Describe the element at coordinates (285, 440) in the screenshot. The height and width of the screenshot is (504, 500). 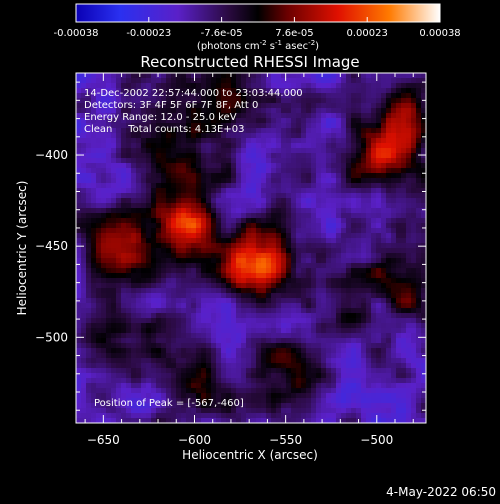
I see `x-tick-label: −550` at that location.